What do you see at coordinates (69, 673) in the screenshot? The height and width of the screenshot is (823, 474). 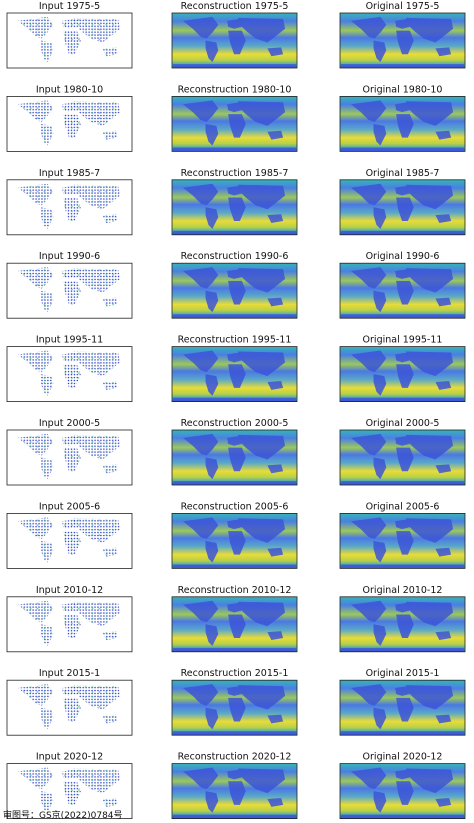 I see `panel-title: Input 2015-1` at bounding box center [69, 673].